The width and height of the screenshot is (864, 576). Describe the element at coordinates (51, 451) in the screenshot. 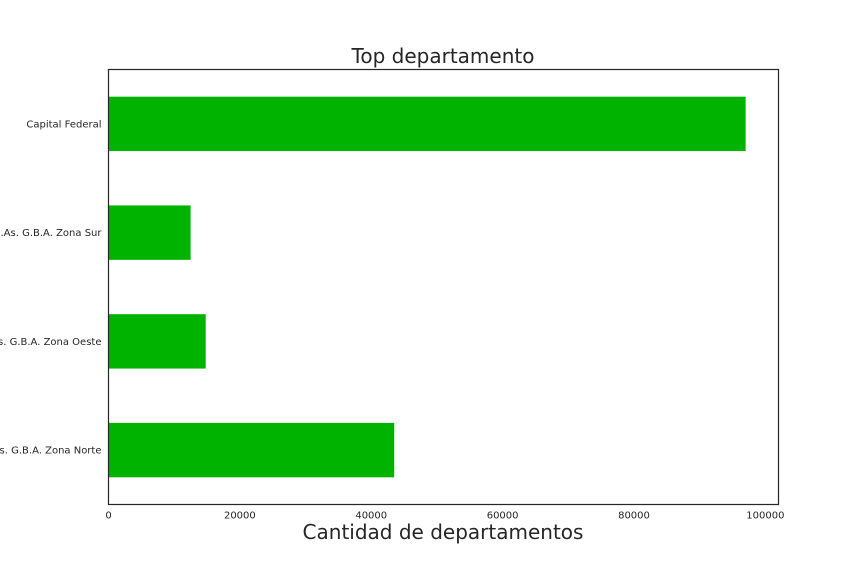

I see `y-tick-label: Bs.As. G.B.A. Zona Norte` at that location.